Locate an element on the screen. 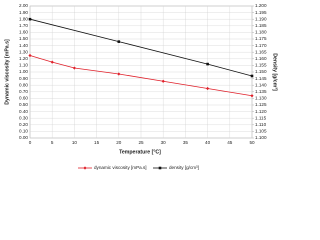 The width and height of the screenshot is (320, 240). y-tick-label: 1.00 is located at coordinates (23, 71).